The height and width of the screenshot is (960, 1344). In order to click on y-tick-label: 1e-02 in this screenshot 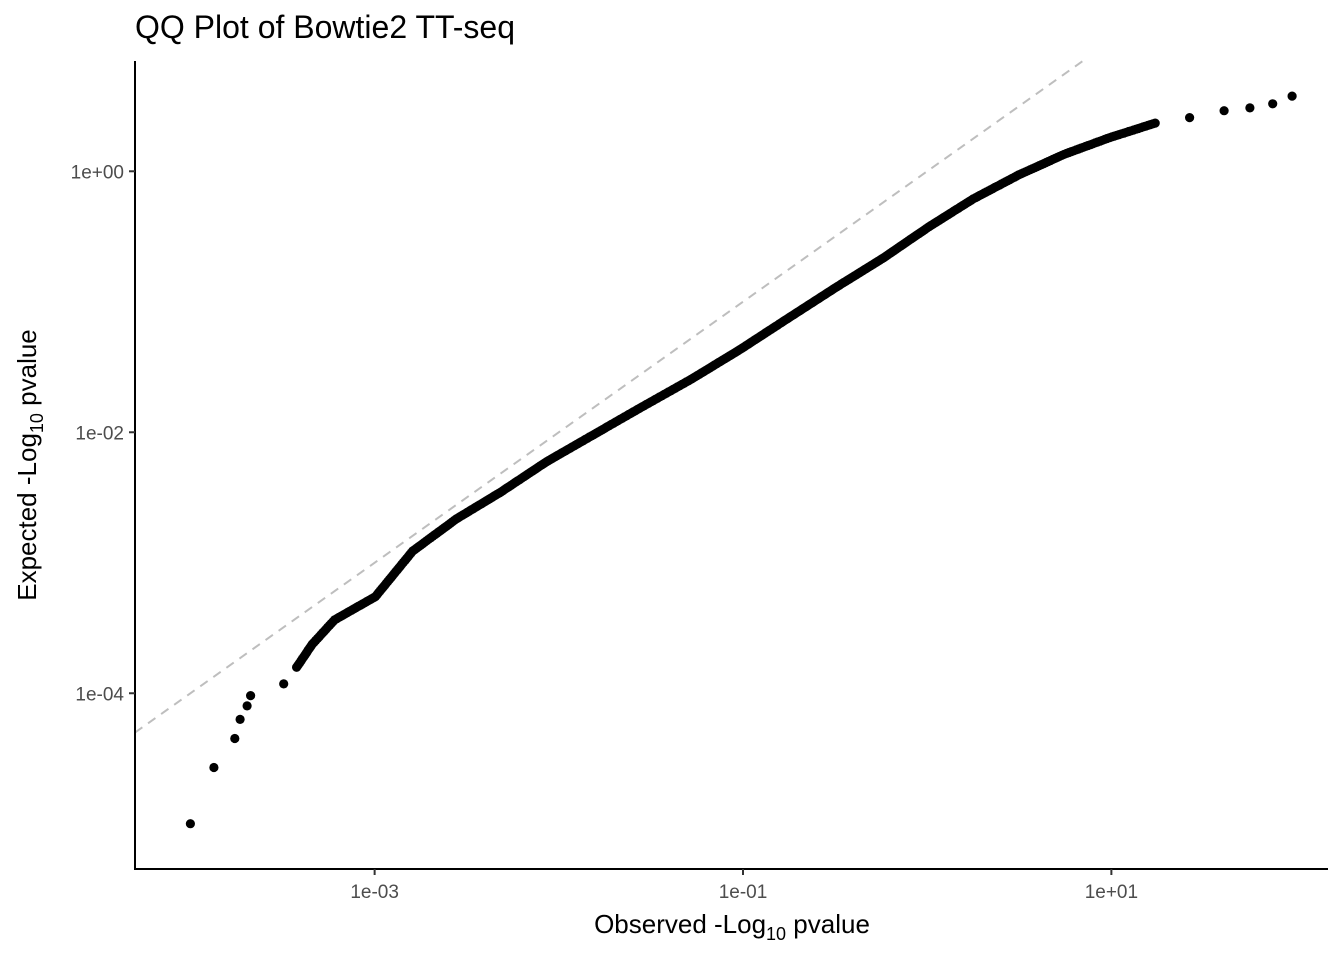, I will do `click(99, 433)`.